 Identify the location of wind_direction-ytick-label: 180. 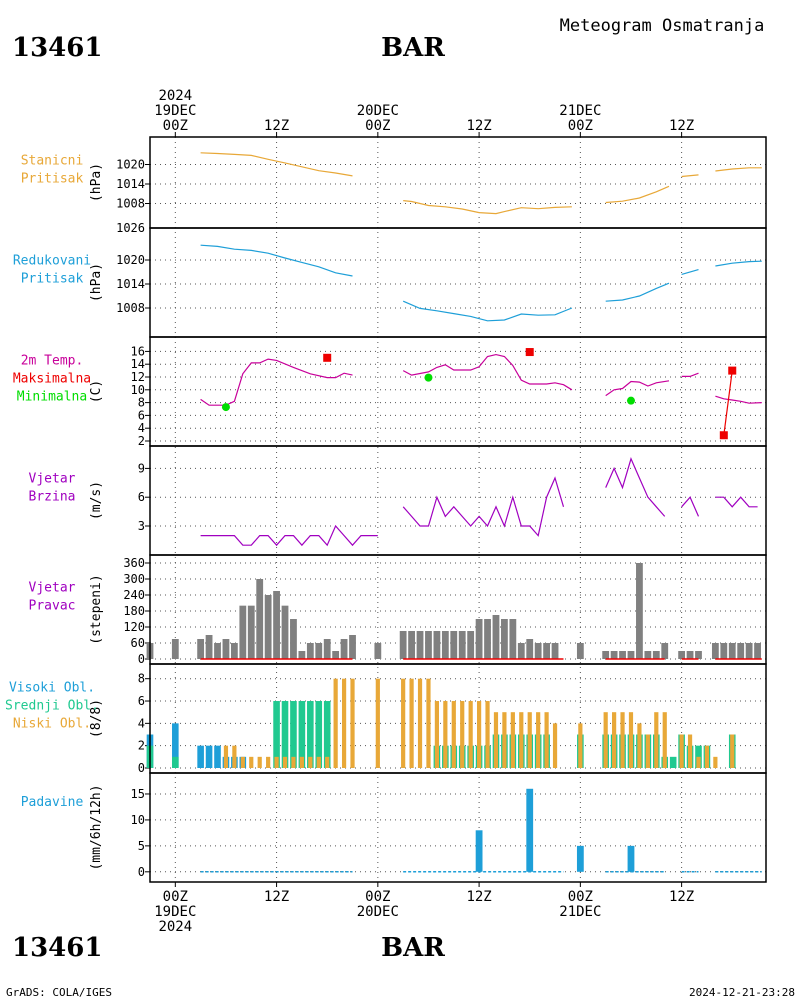
(134, 611).